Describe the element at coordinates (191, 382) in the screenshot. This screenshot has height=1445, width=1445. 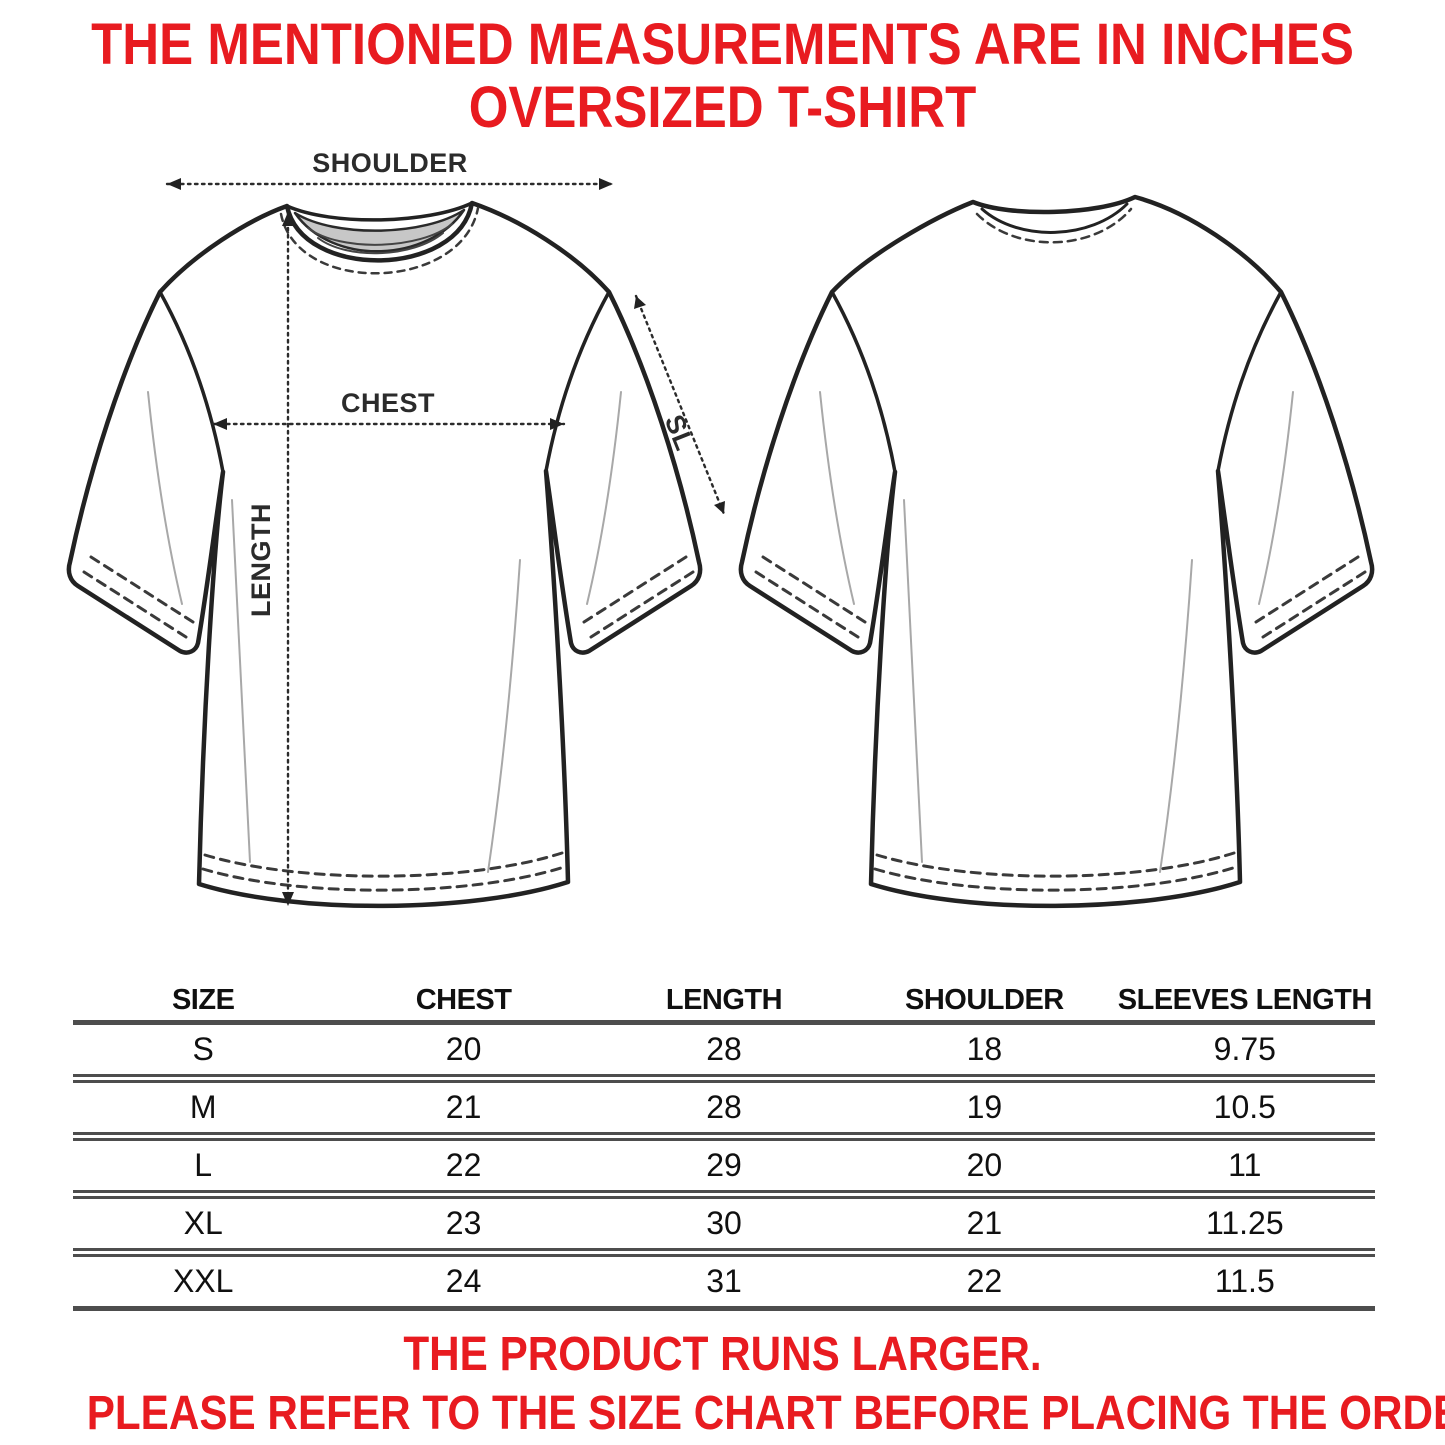
I see `front-left-armhole-seam` at that location.